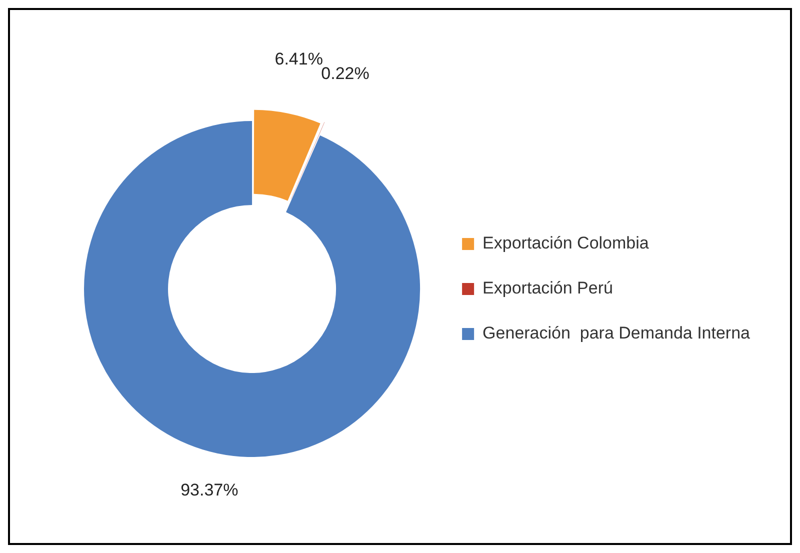 The width and height of the screenshot is (800, 553). What do you see at coordinates (566, 243) in the screenshot?
I see `legend-label: Exportación Colombia` at bounding box center [566, 243].